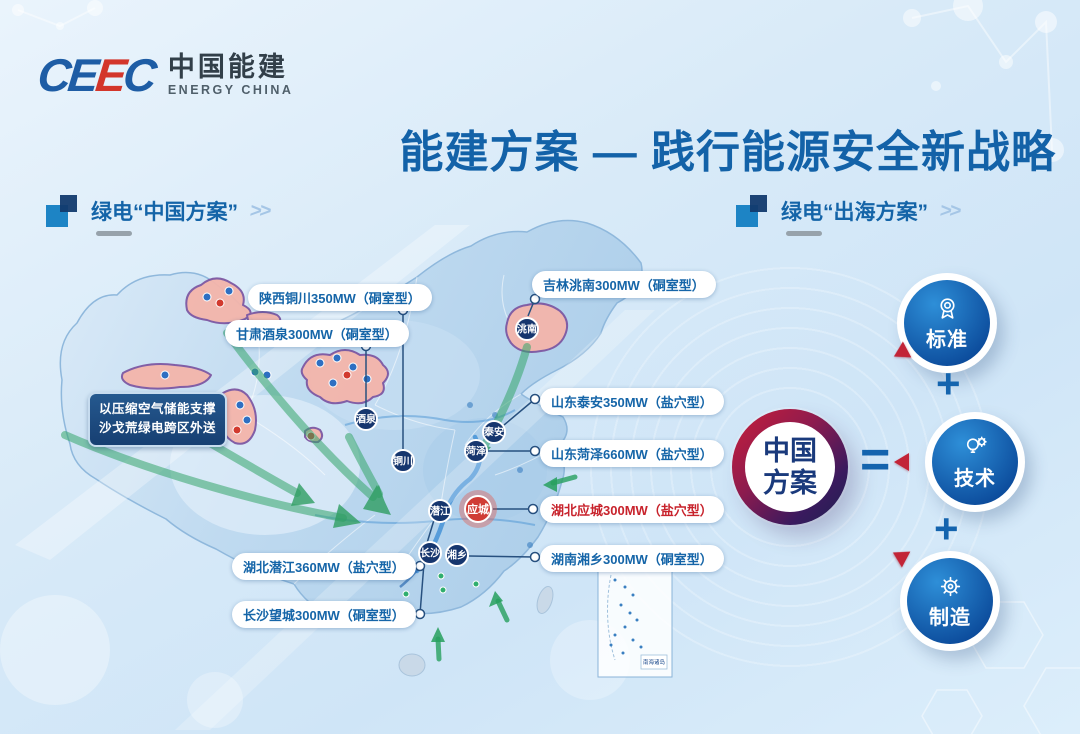 This screenshot has width=1080, height=734. I want to click on taiwan-island, so click(545, 600).